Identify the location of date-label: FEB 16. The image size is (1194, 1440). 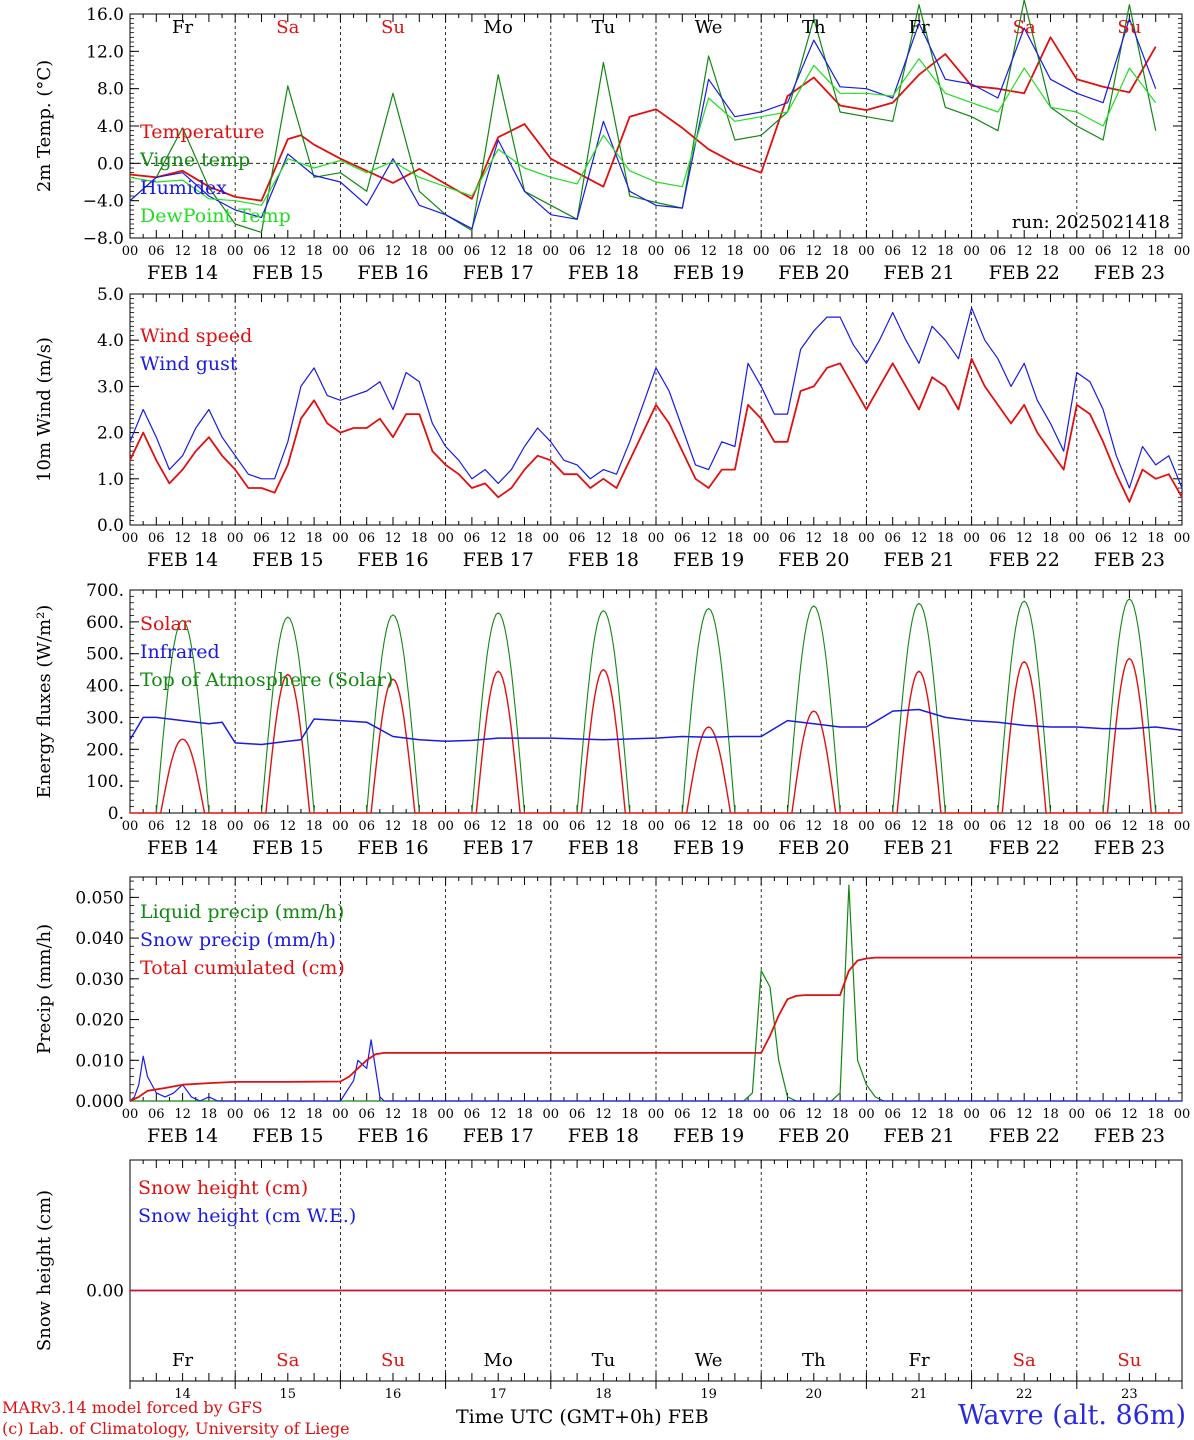
(392, 848).